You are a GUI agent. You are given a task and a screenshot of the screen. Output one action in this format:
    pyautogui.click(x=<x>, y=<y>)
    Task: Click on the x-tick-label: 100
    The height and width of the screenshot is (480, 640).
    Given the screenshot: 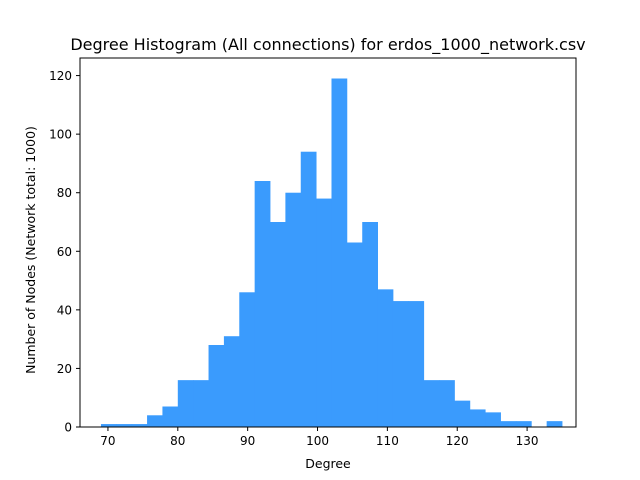 What is the action you would take?
    pyautogui.click(x=317, y=441)
    